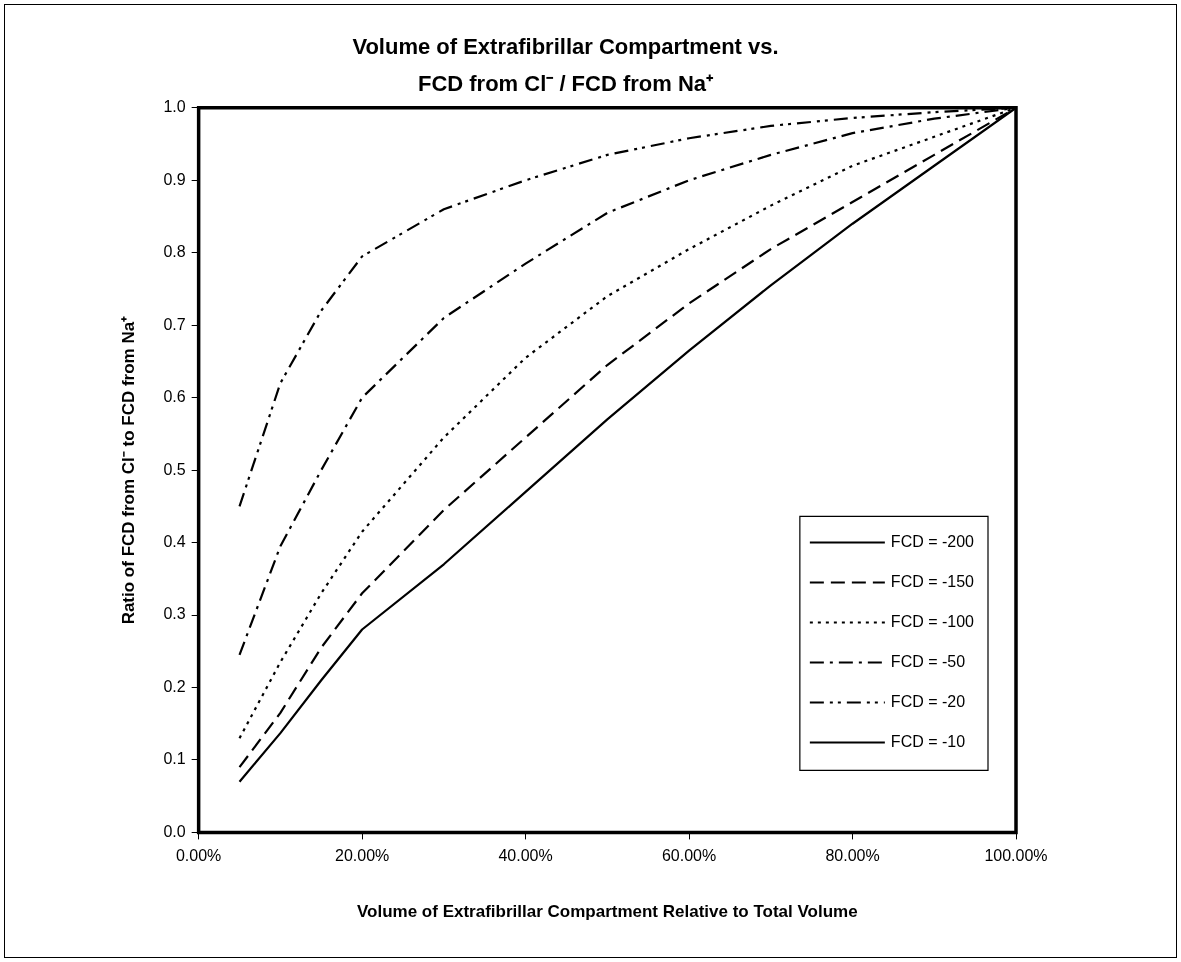 Image resolution: width=1181 pixels, height=962 pixels. What do you see at coordinates (1016, 856) in the screenshot?
I see `x-tick-label: 100.00%` at bounding box center [1016, 856].